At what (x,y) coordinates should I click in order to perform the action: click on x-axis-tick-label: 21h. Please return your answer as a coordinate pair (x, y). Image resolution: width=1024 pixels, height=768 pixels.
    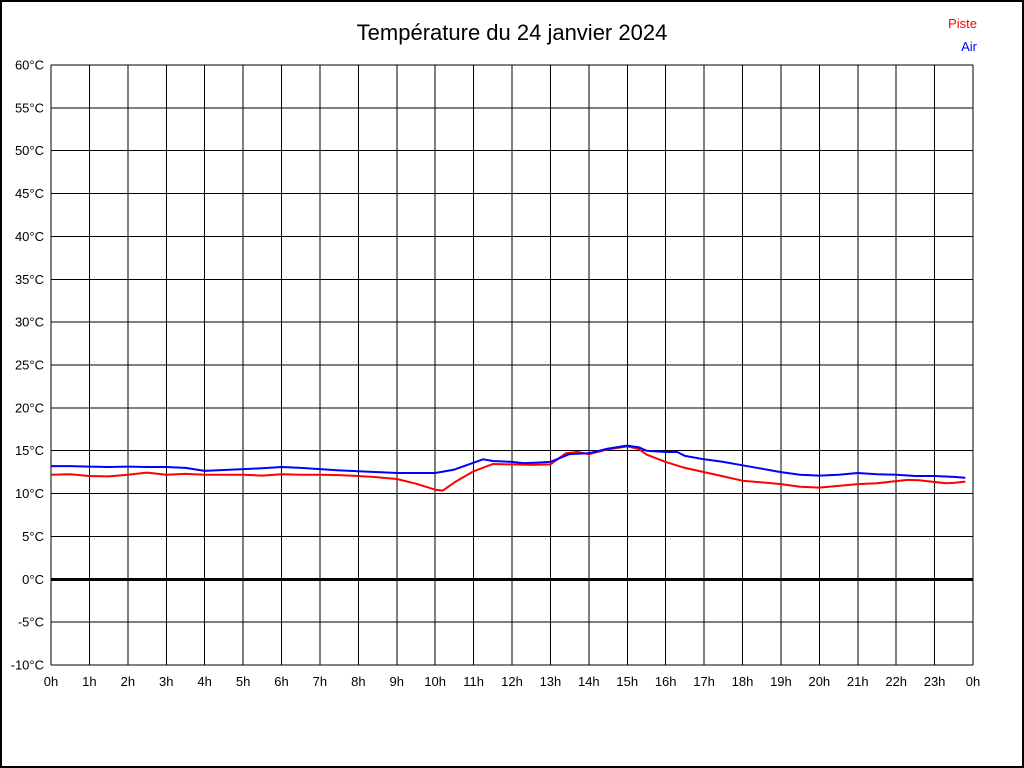
    Looking at the image, I should click on (858, 681).